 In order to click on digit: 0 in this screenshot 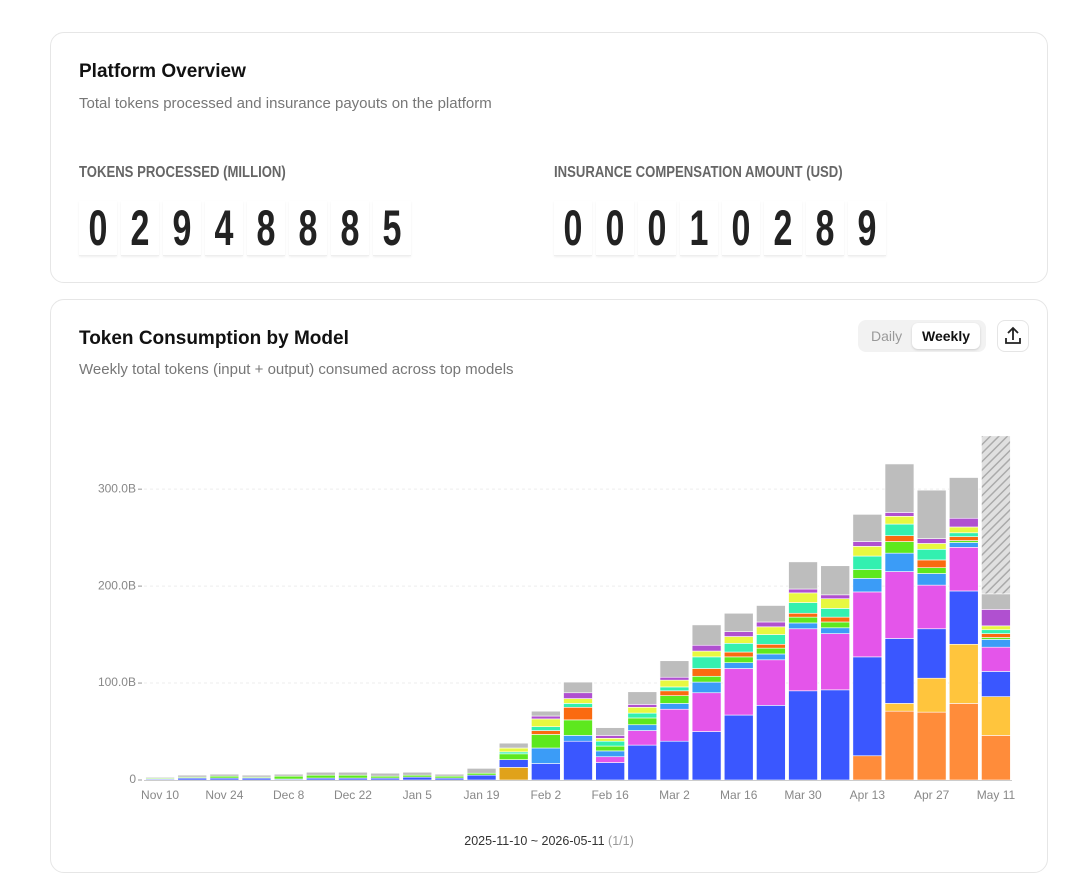, I will do `click(573, 228)`.